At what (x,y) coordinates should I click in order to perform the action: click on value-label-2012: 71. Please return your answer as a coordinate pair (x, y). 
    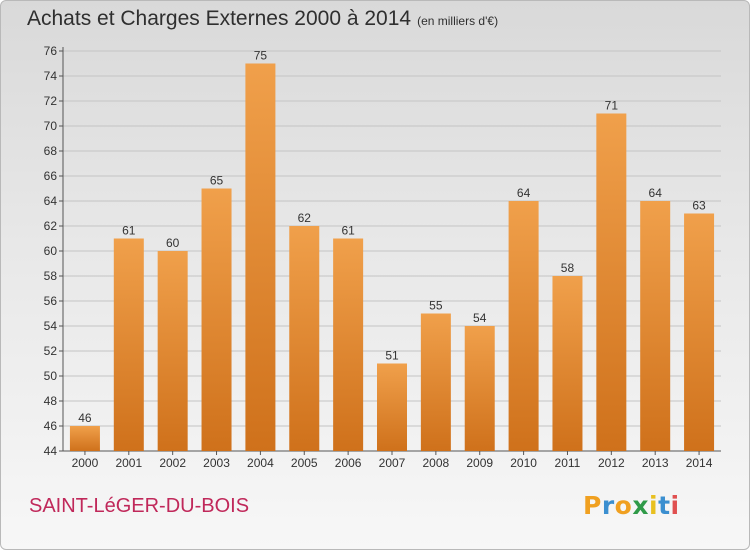
    Looking at the image, I should click on (612, 106).